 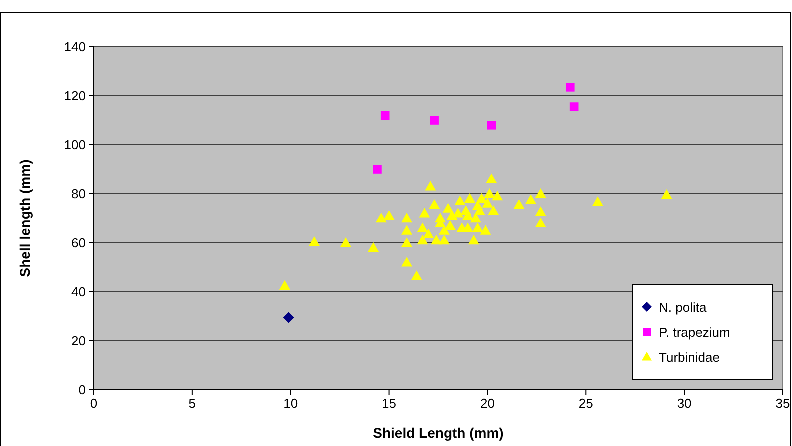 I want to click on x-tick-label: 30, so click(x=684, y=403).